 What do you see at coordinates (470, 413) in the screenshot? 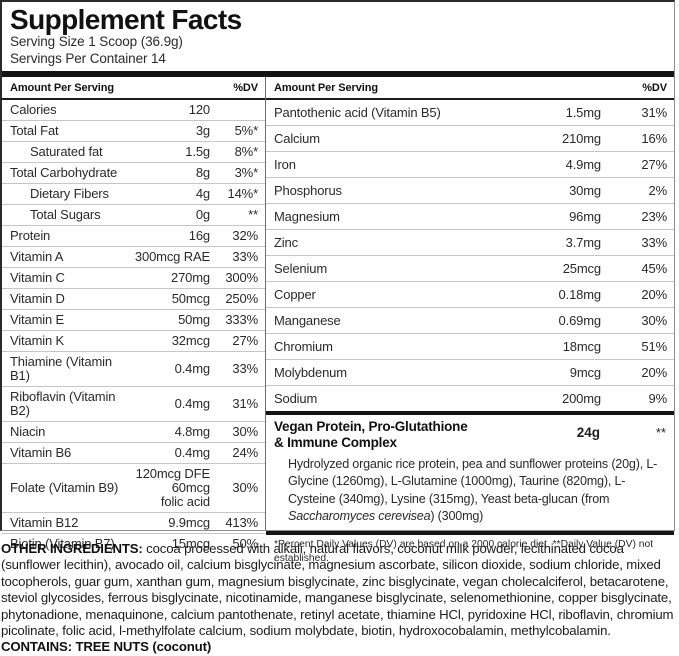
I see `thick-divider-complex` at bounding box center [470, 413].